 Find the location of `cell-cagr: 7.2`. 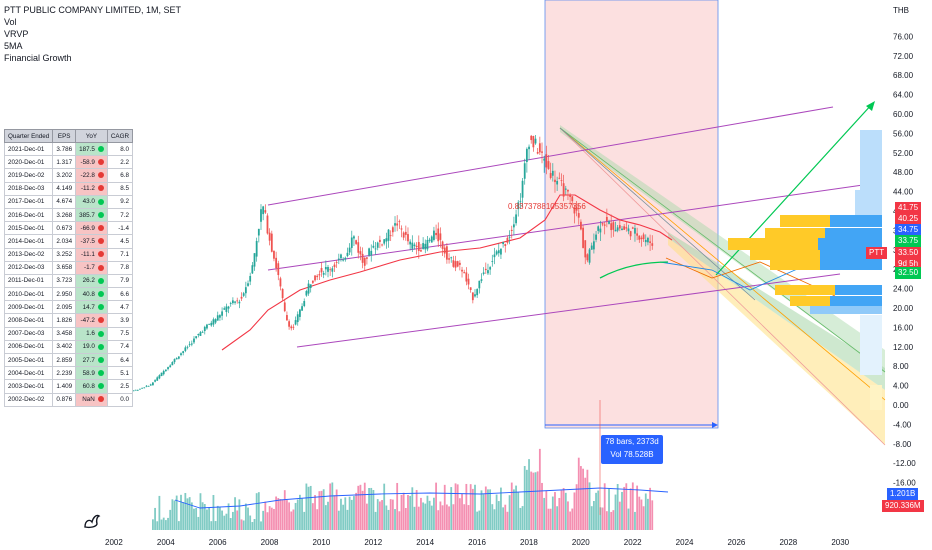

cell-cagr: 7.2 is located at coordinates (120, 215).